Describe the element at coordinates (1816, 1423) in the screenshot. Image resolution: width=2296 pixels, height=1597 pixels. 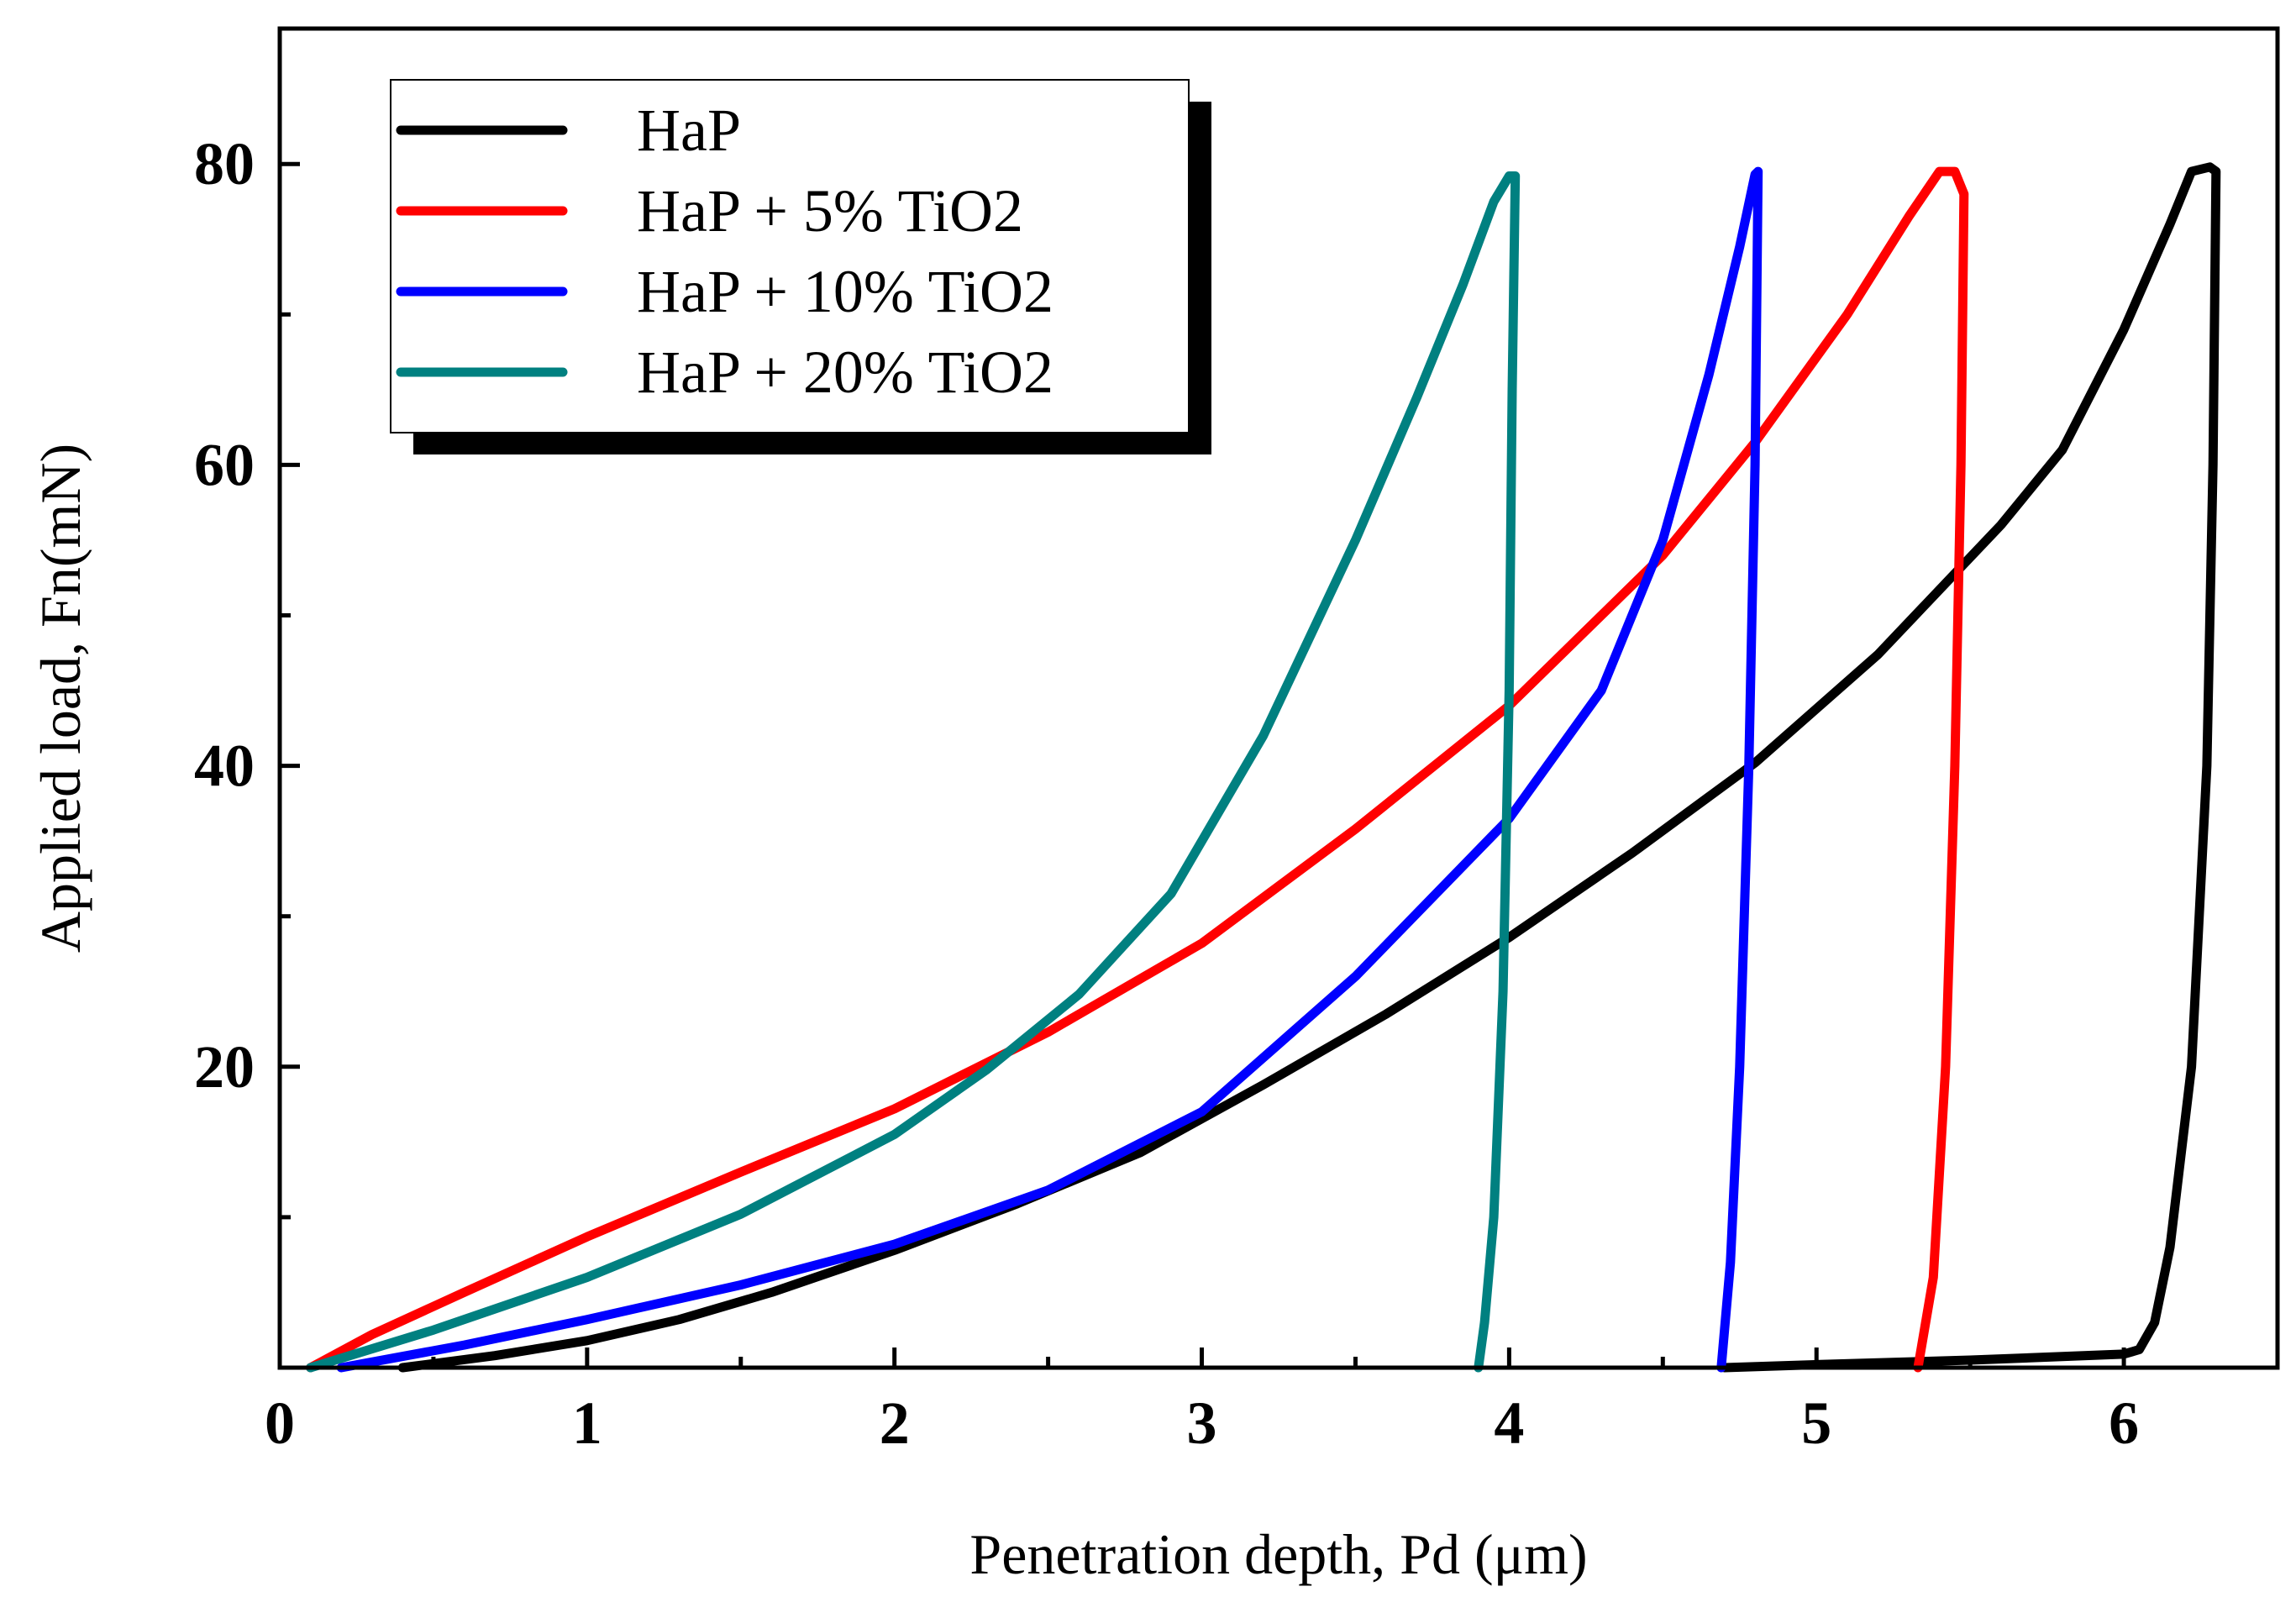
I see `x-tick-label: 5` at that location.